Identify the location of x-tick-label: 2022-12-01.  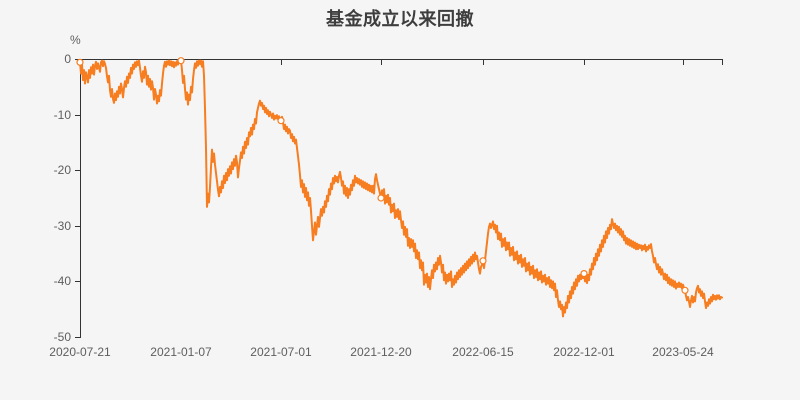
(584, 352).